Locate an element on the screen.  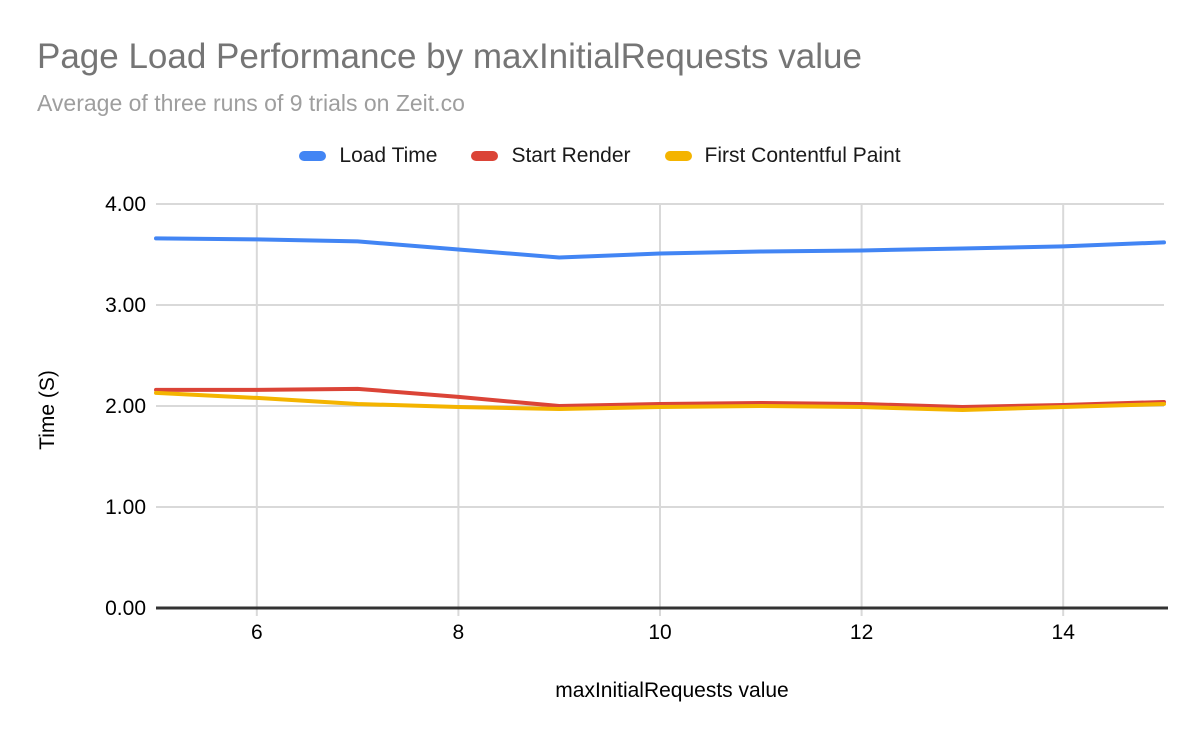
legend-item-start-render: Start Render is located at coordinates (551, 156).